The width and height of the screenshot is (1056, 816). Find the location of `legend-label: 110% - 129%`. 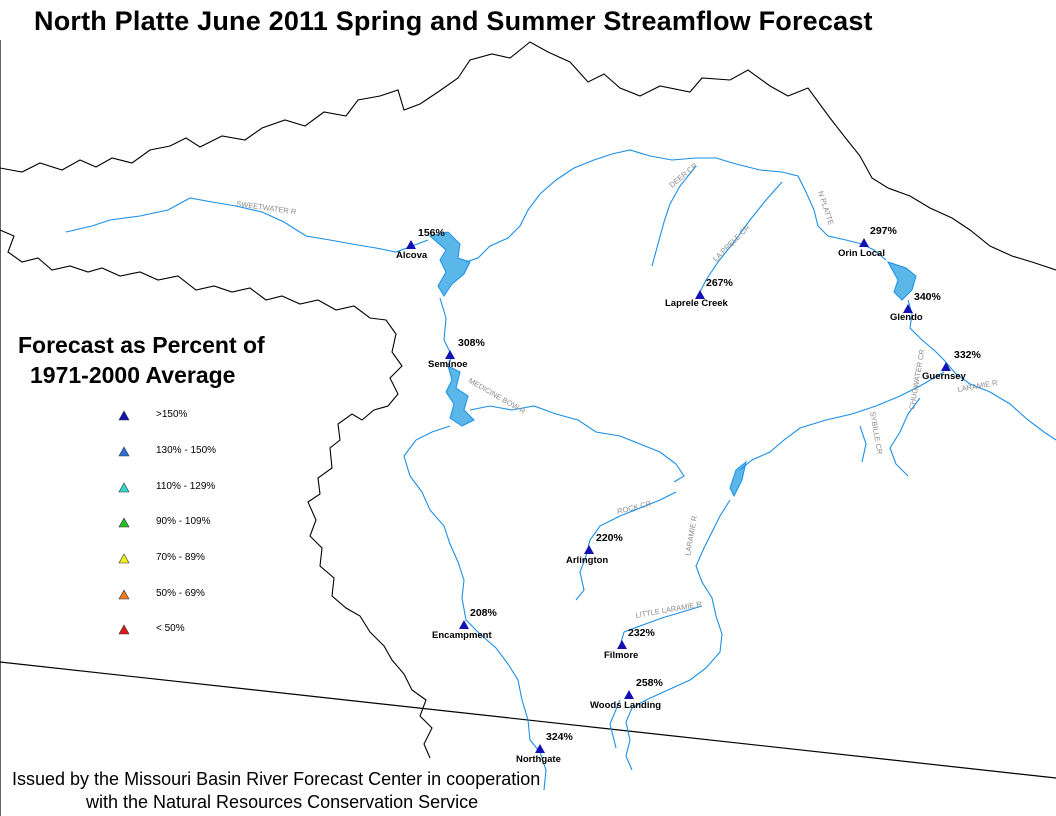

legend-label: 110% - 129% is located at coordinates (186, 486).